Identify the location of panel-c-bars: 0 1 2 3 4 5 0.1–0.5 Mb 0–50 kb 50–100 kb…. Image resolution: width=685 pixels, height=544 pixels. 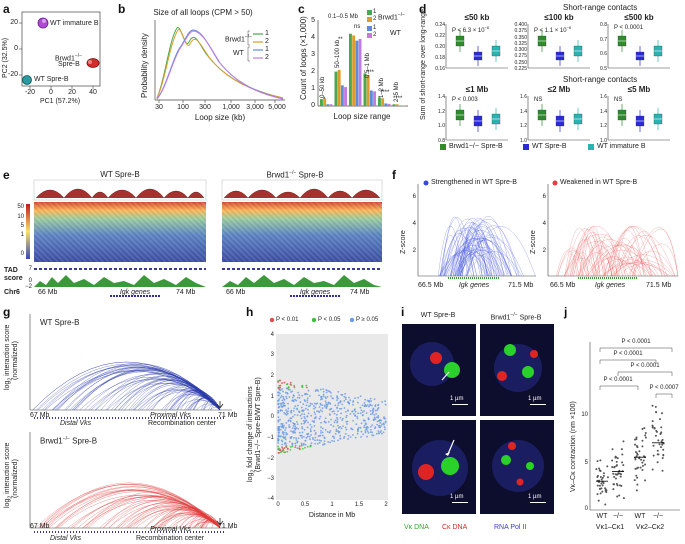
(356, 62).